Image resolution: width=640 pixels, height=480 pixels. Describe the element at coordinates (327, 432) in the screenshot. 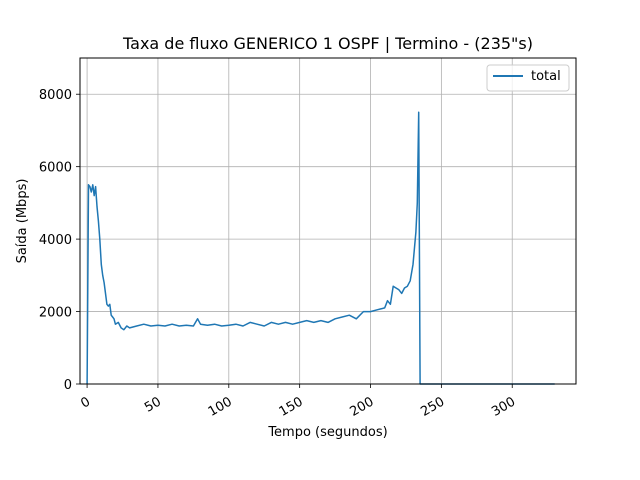

I see `x-axis-label: Tempo (segundos)` at that location.